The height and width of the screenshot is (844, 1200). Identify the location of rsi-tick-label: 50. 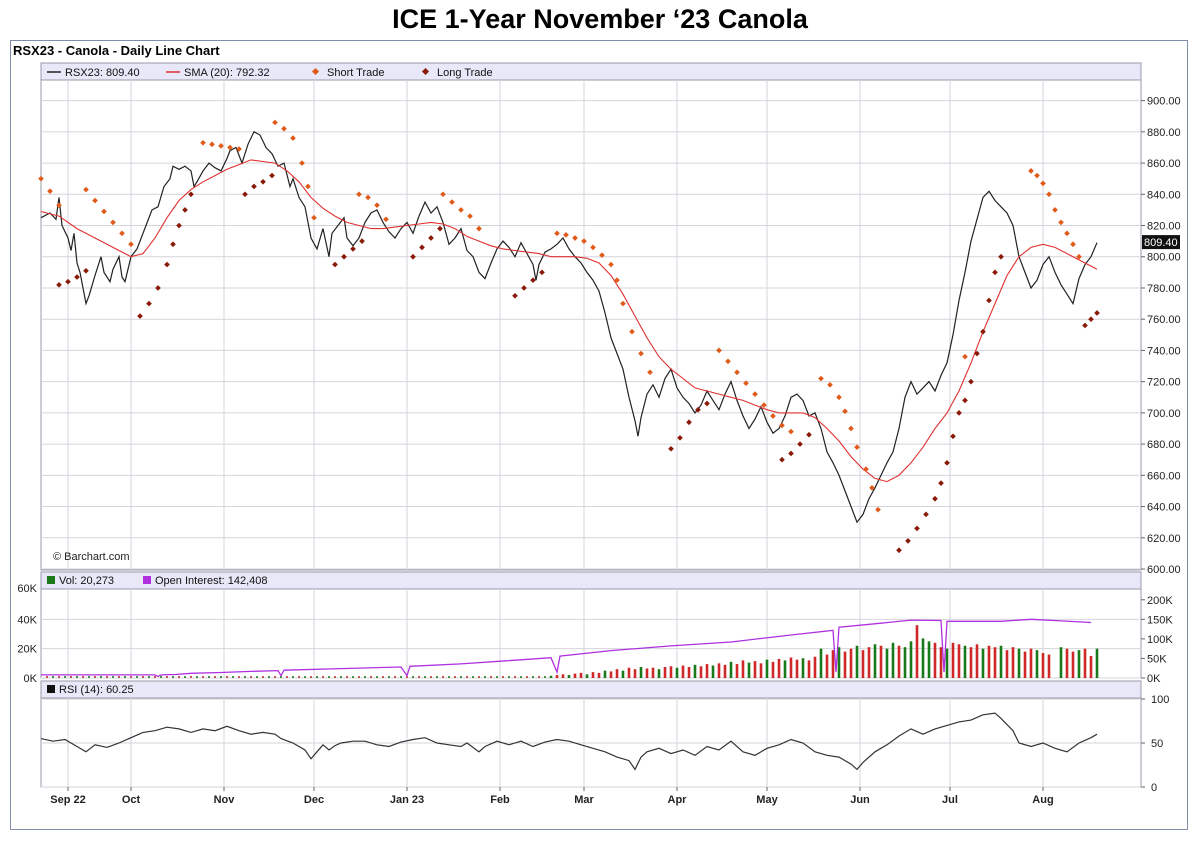
(1157, 744).